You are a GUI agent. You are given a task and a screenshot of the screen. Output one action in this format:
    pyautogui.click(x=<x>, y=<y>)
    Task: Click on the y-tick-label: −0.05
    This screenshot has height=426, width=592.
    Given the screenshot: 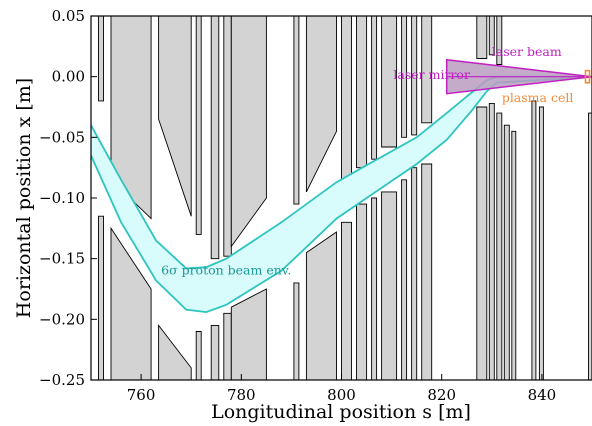 What is the action you would take?
    pyautogui.click(x=62, y=137)
    